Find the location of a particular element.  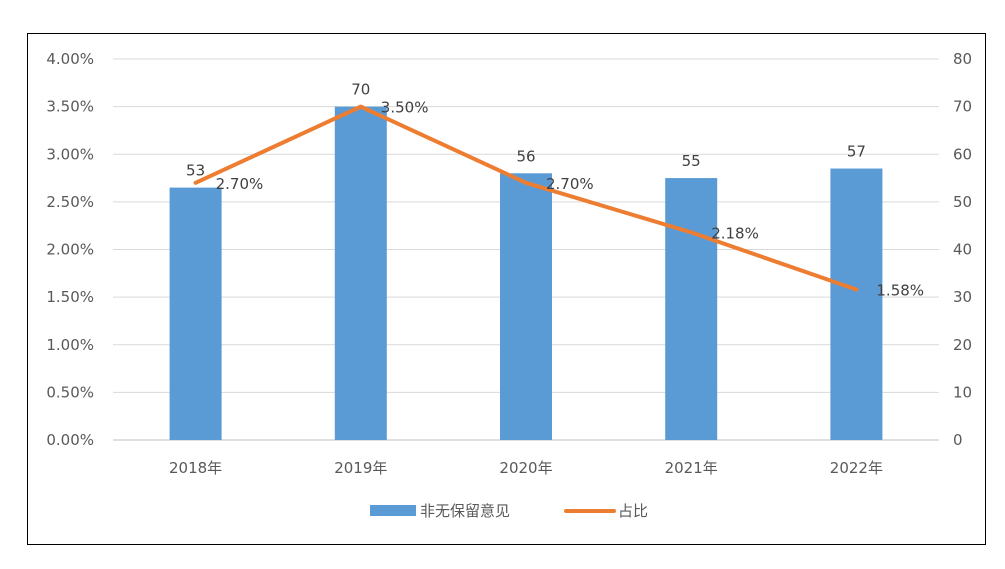

left-tick-label: 2.50% is located at coordinates (70, 202).